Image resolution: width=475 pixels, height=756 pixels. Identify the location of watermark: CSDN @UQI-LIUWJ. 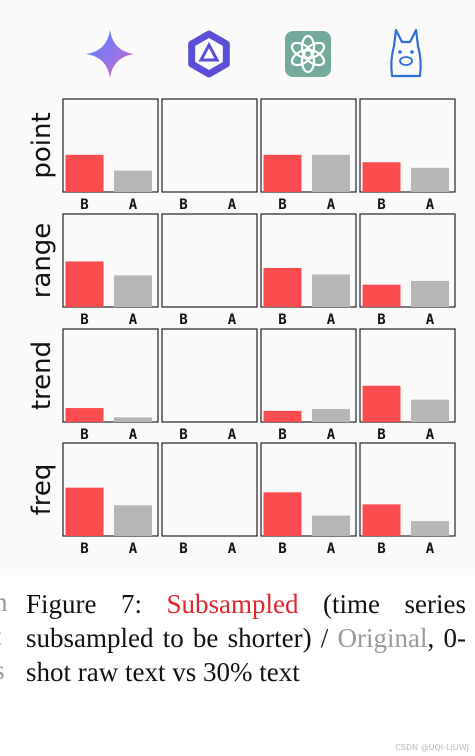
(432, 747).